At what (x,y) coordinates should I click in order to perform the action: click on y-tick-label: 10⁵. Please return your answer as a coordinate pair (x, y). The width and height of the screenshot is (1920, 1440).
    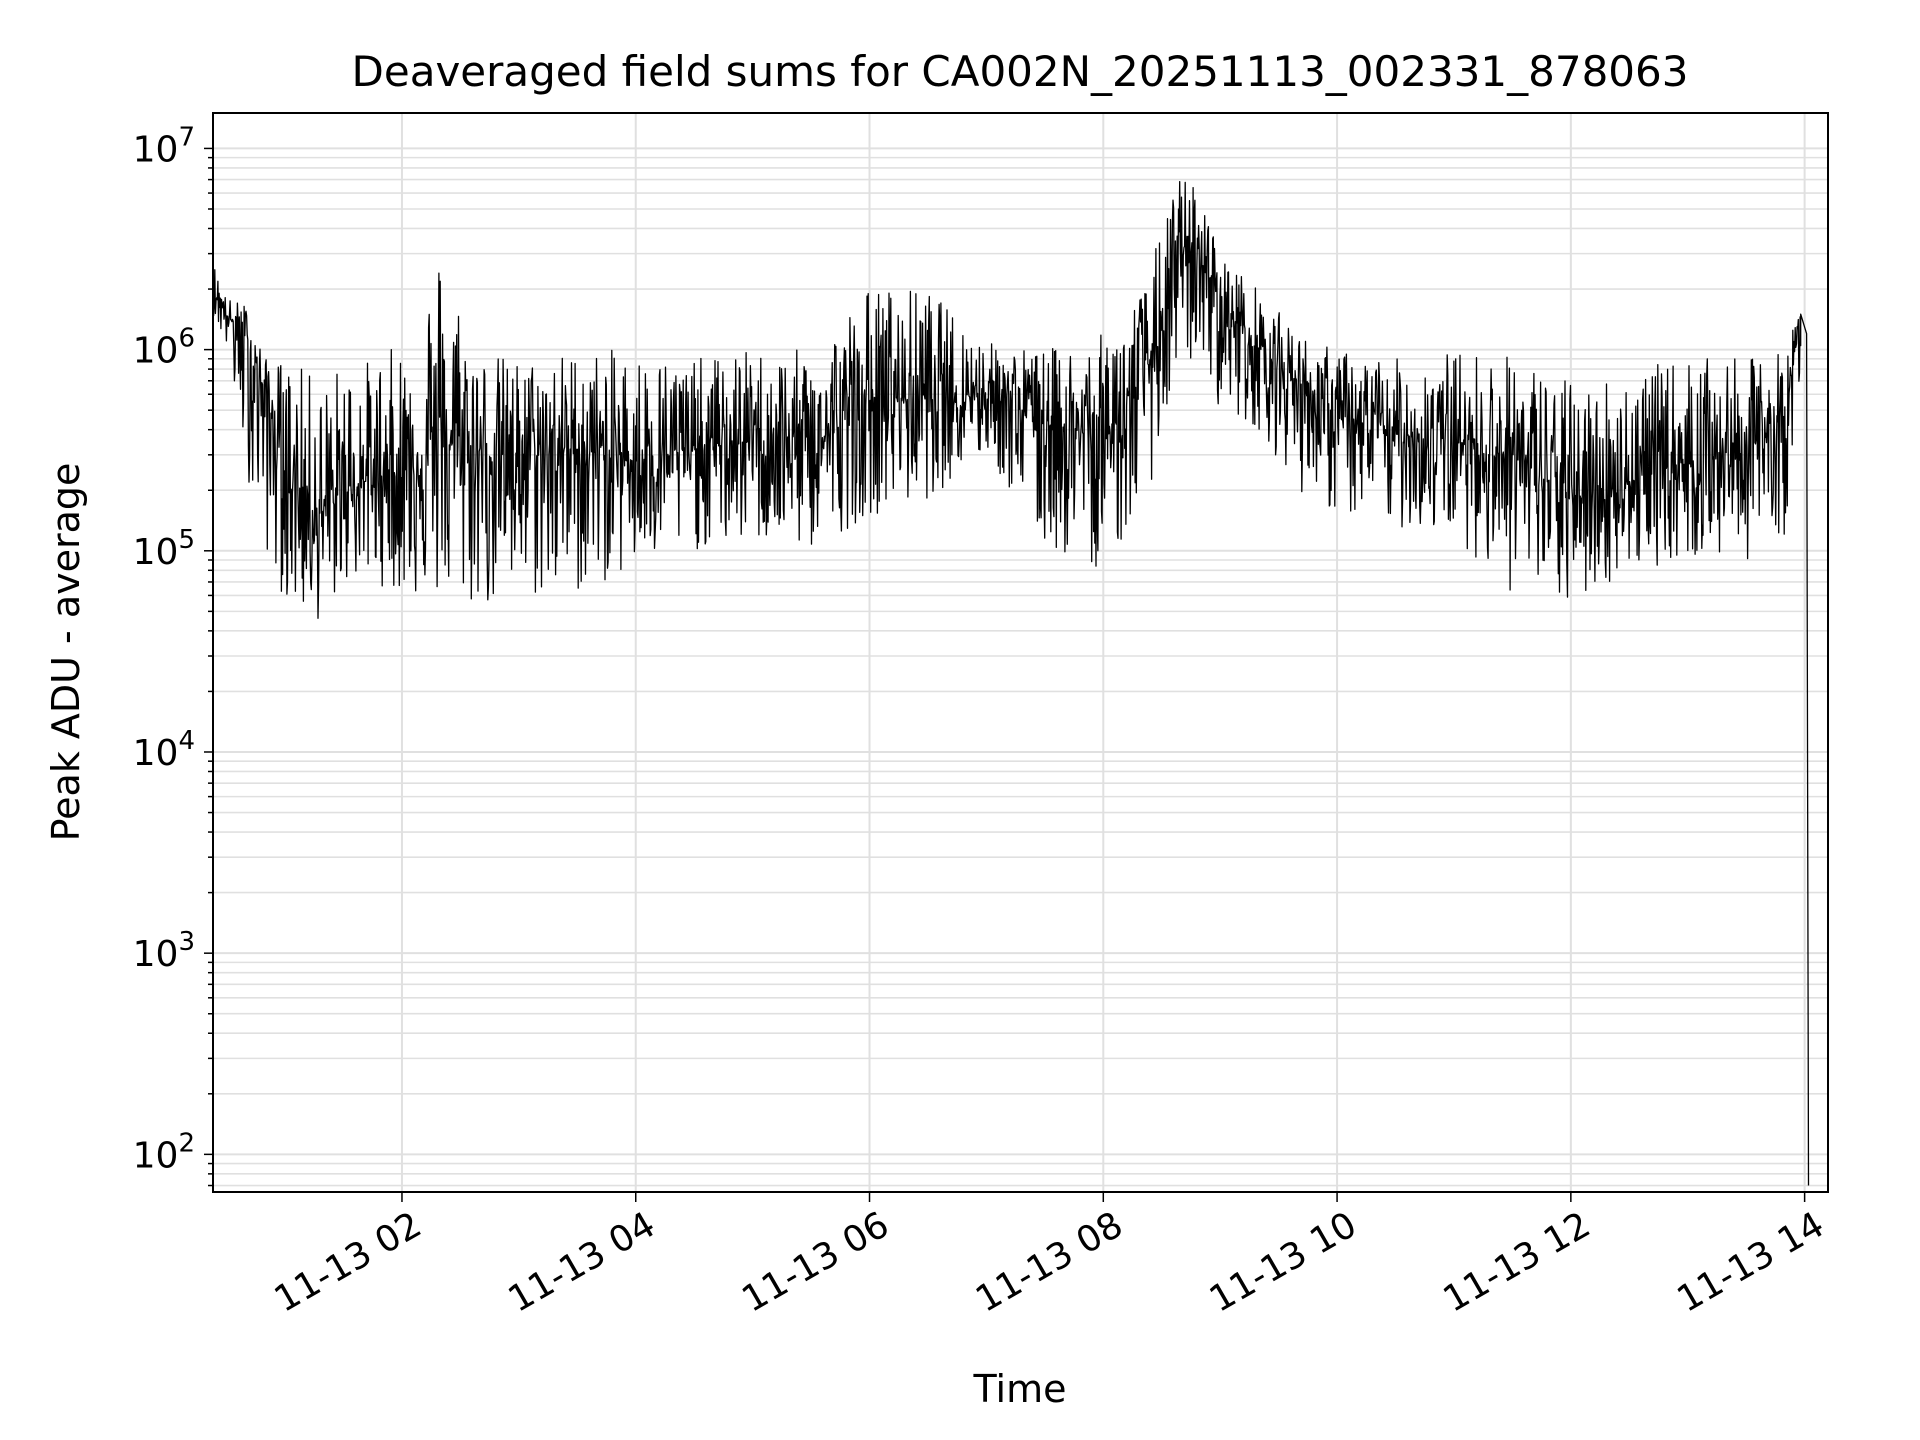
    Looking at the image, I should click on (164, 549).